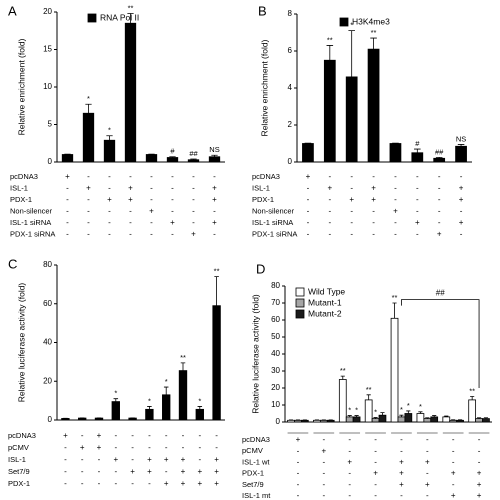 The image size is (500, 500). Describe the element at coordinates (290, 124) in the screenshot. I see `y-tick-label: 2` at that location.